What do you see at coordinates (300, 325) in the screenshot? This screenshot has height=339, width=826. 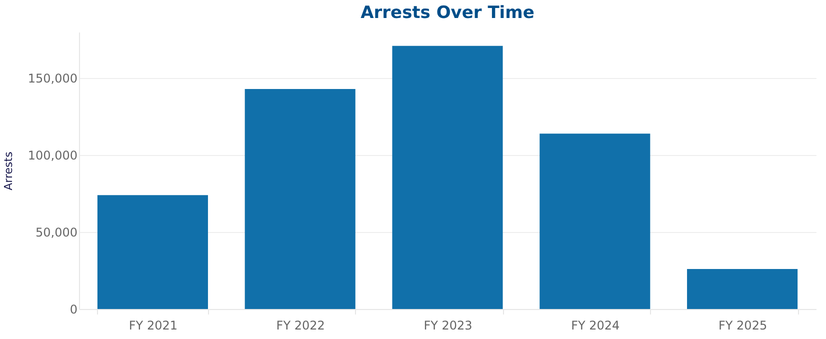 I see `x-tick-label: FY 2022` at bounding box center [300, 325].